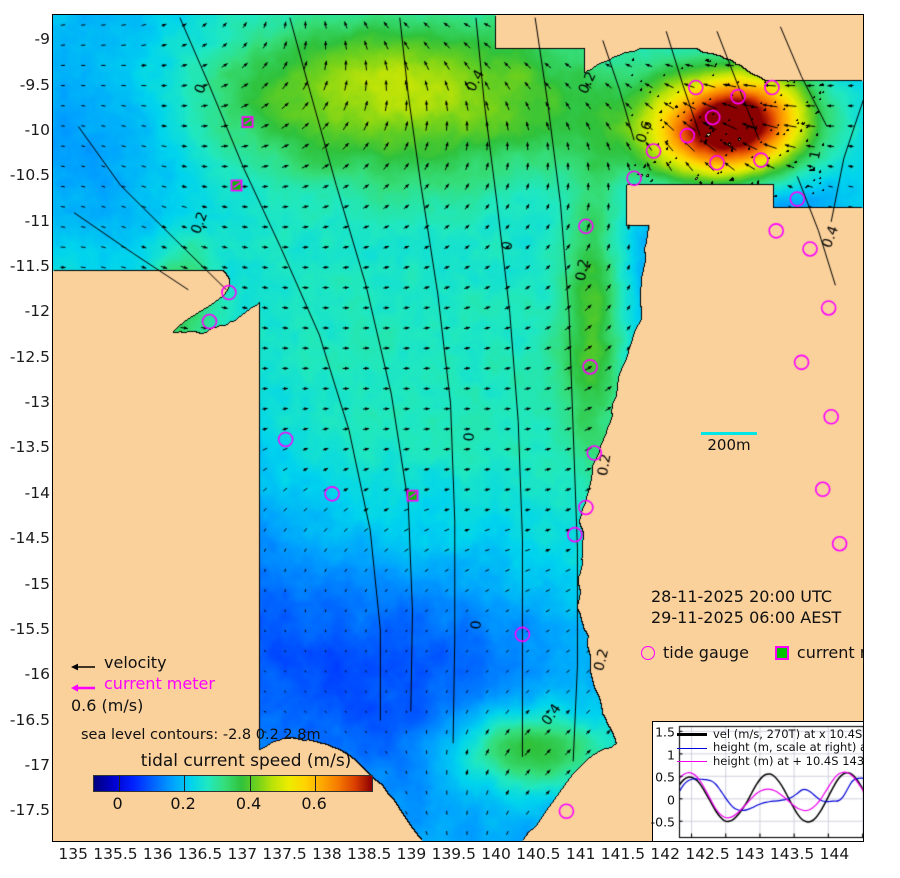 This screenshot has width=900, height=878. What do you see at coordinates (37, 130) in the screenshot?
I see `y-axis-tick: -10` at bounding box center [37, 130].